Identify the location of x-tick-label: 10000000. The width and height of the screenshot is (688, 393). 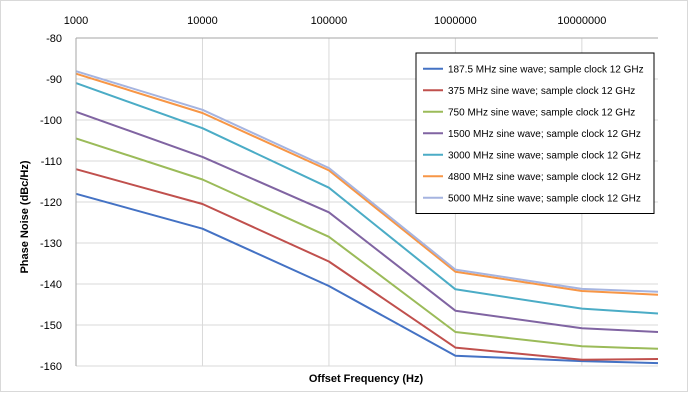
(581, 21).